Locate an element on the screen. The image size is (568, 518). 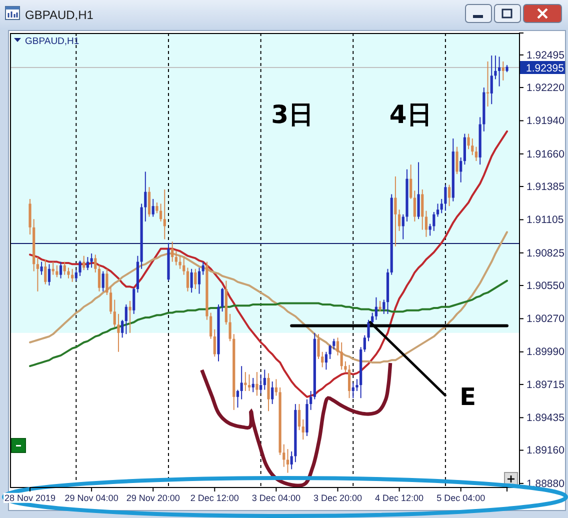
x-tick-label: 29 Nov 20:00 is located at coordinates (153, 497).